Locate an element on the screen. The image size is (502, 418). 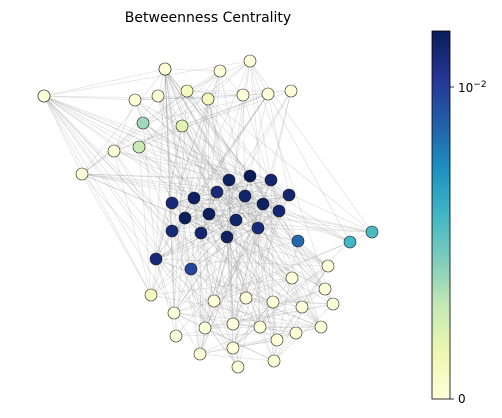
network-node-n60 is located at coordinates (44, 96).